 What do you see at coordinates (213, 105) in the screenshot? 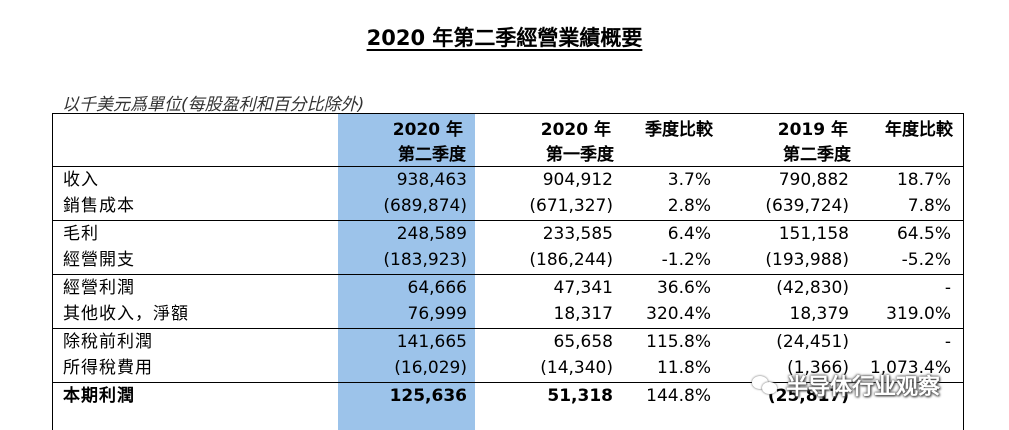
I see `unit-note: 以千美元爲單位(每股盈利和百分比除外)` at bounding box center [213, 105].